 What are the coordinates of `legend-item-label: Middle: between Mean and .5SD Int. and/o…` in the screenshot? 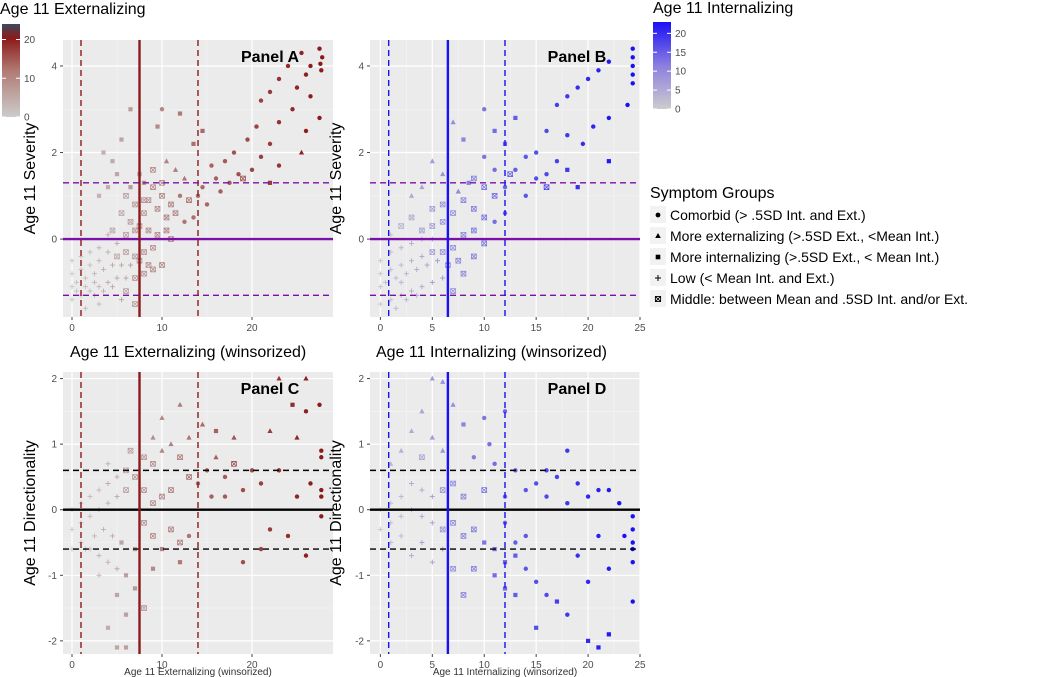 It's located at (819, 299).